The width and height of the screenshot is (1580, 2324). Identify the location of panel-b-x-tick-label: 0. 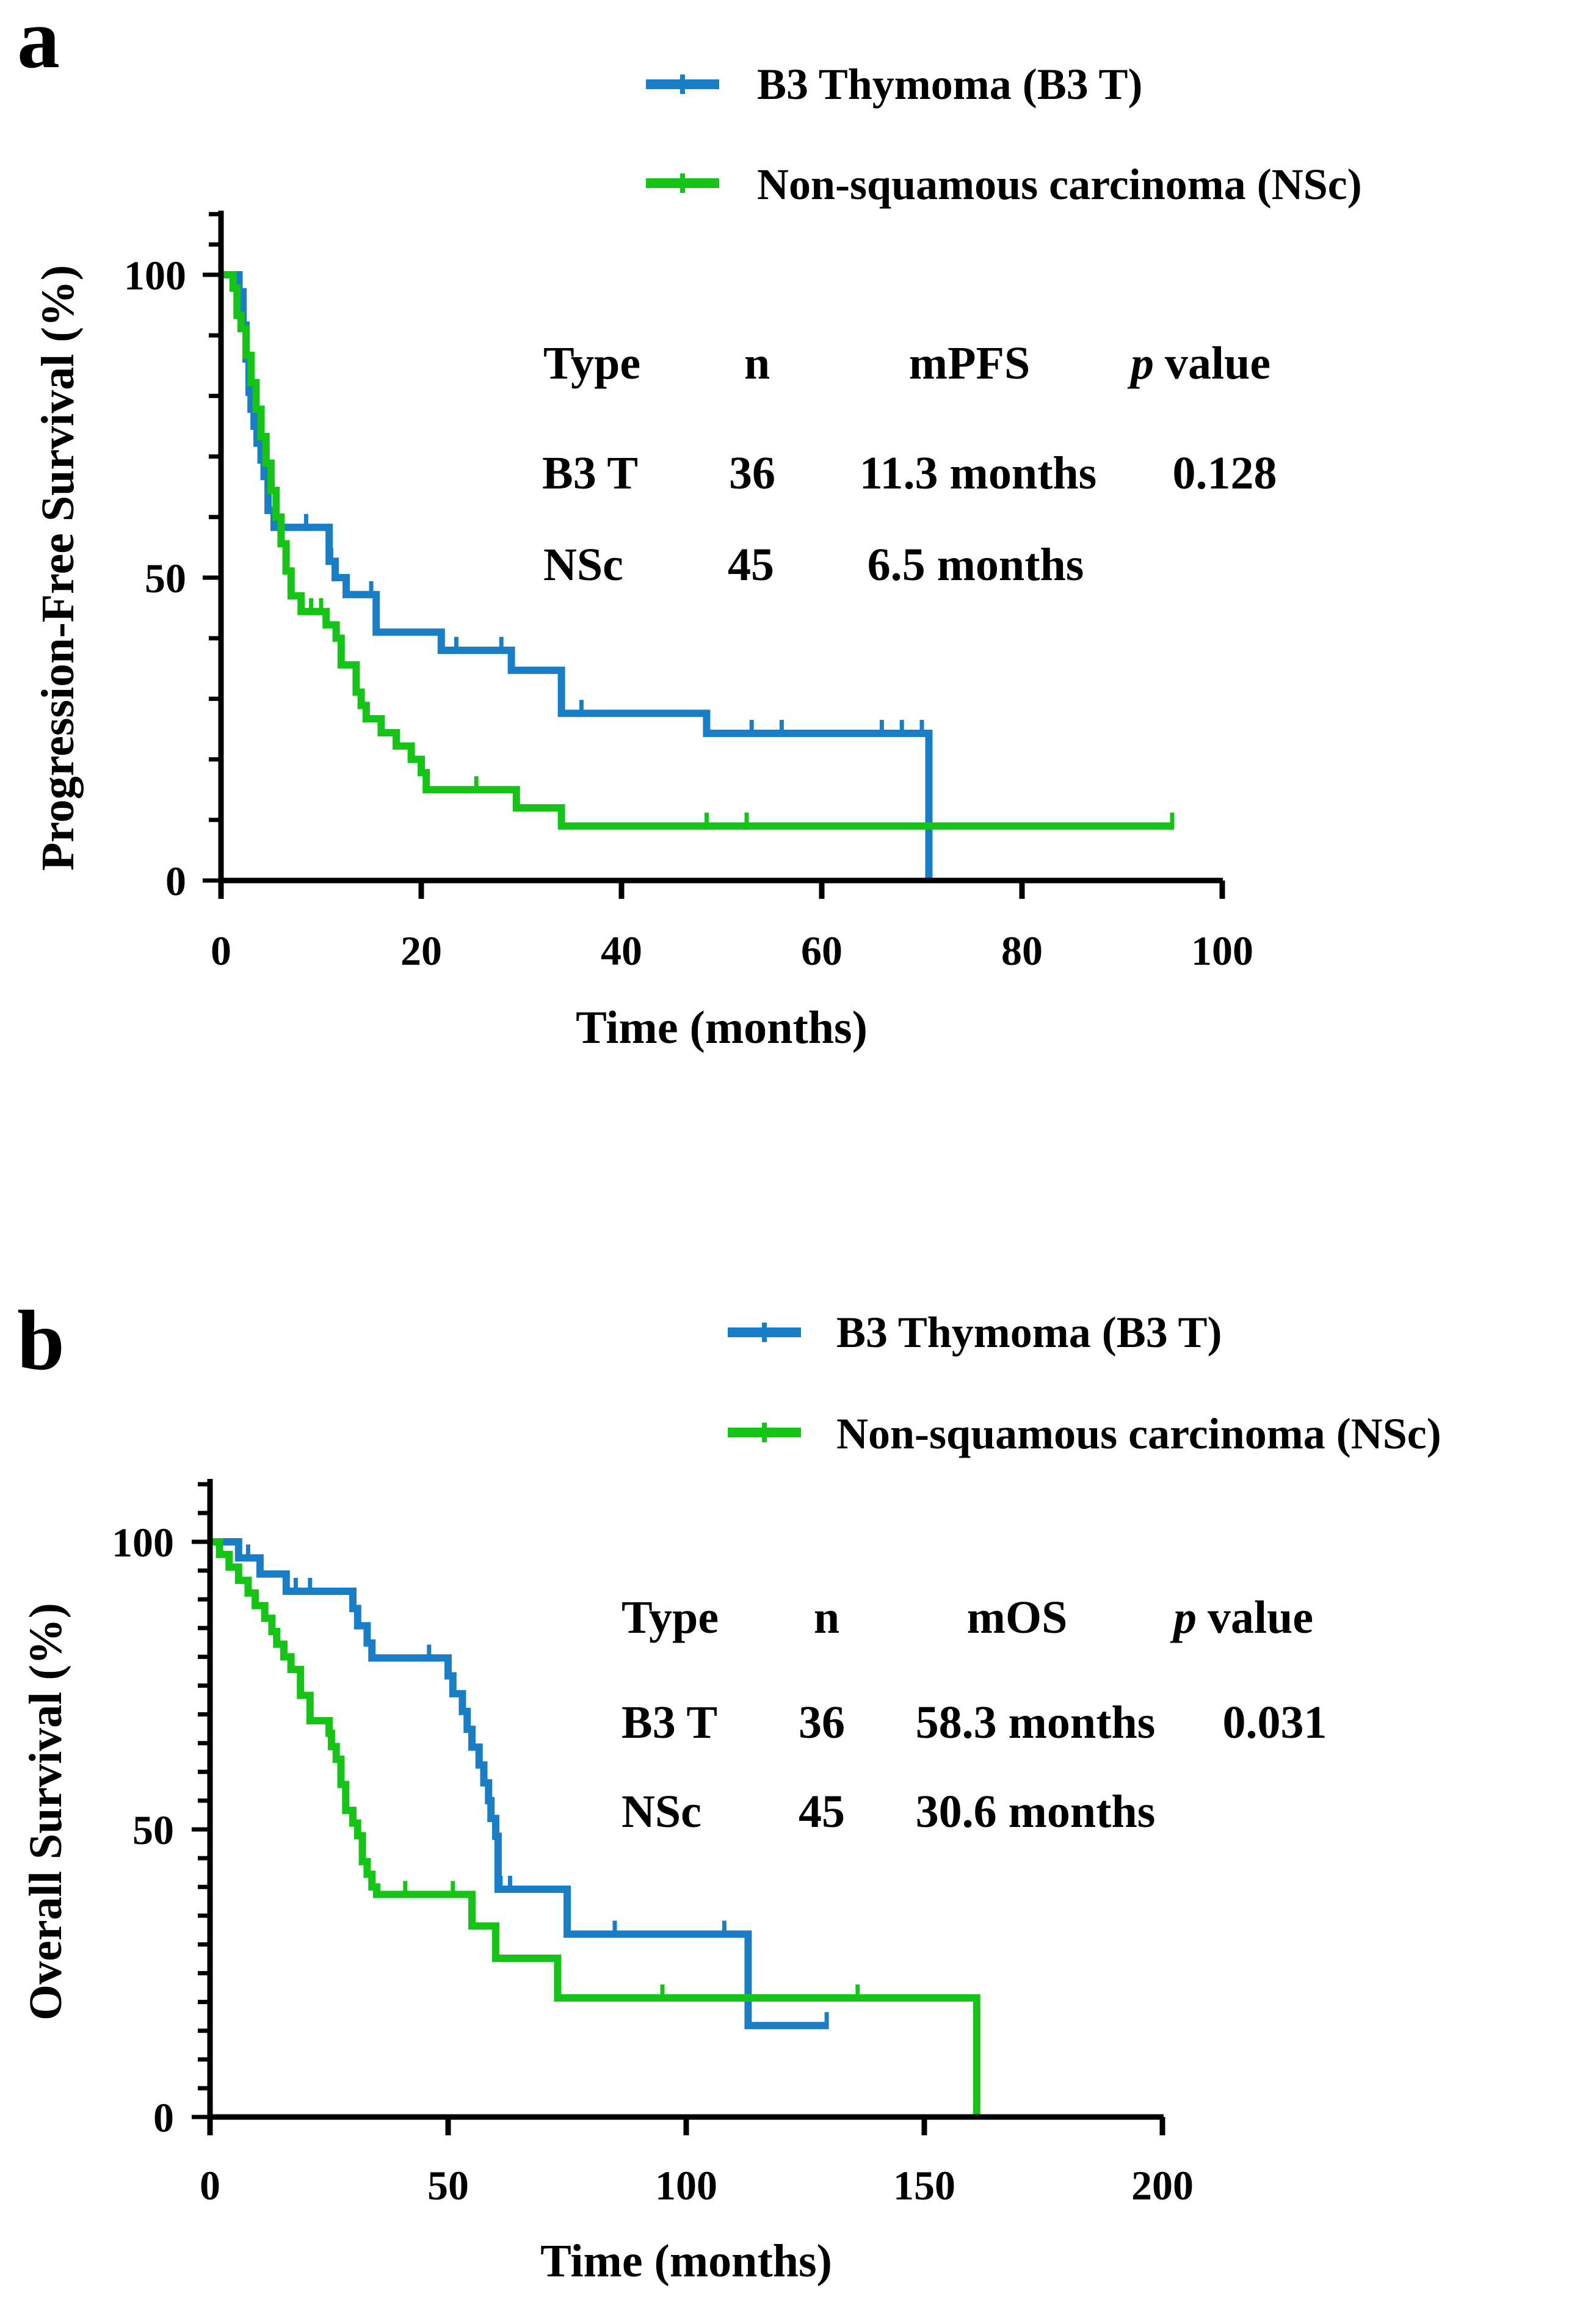
(210, 2185).